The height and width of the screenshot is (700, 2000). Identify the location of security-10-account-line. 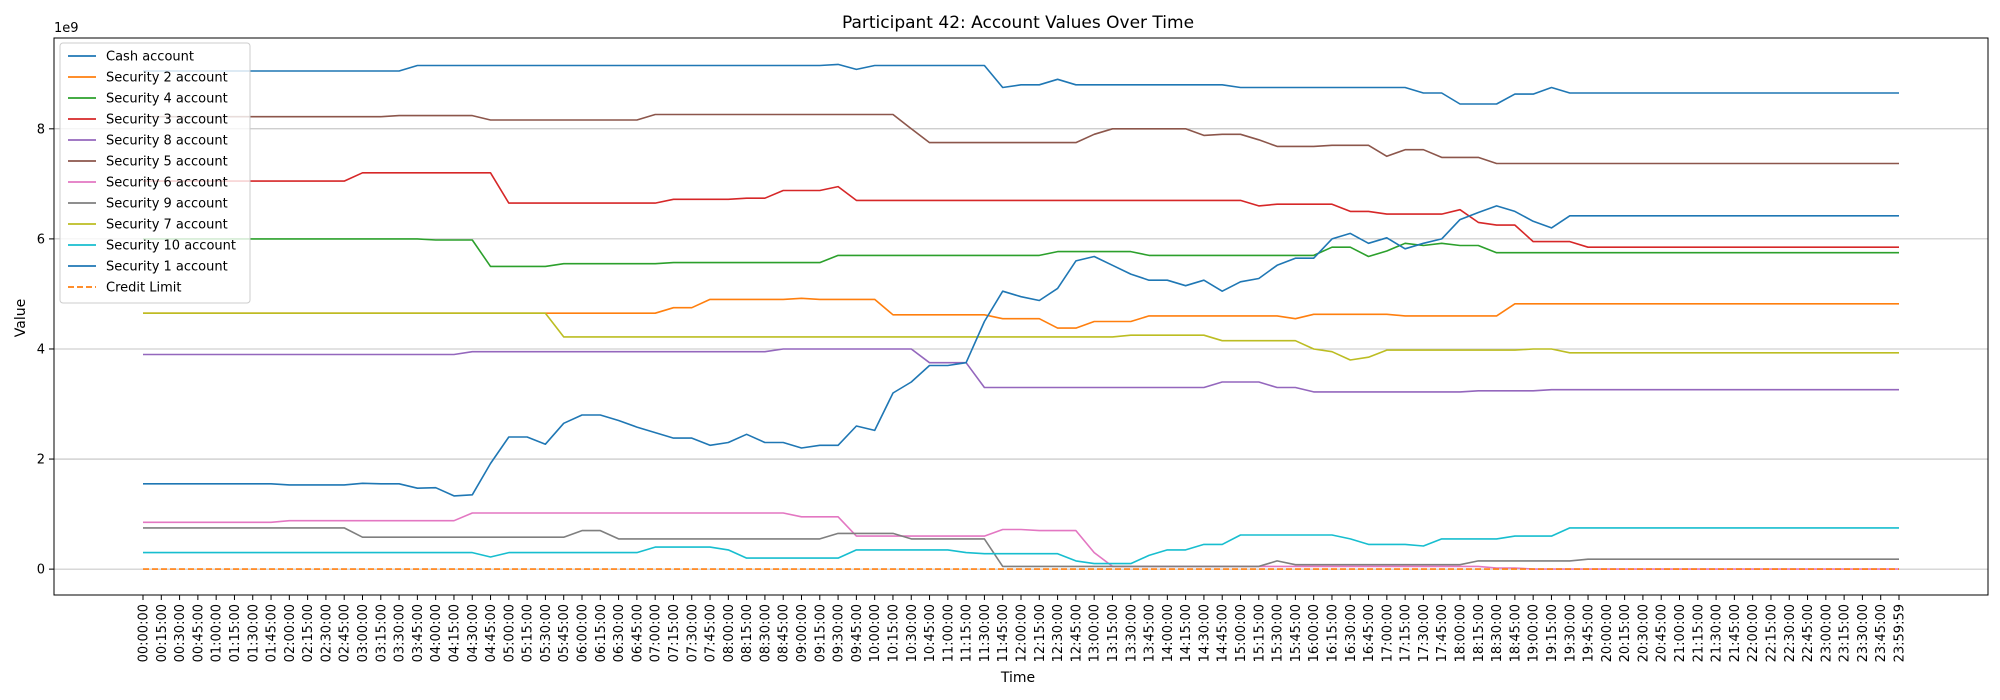
(1021, 546).